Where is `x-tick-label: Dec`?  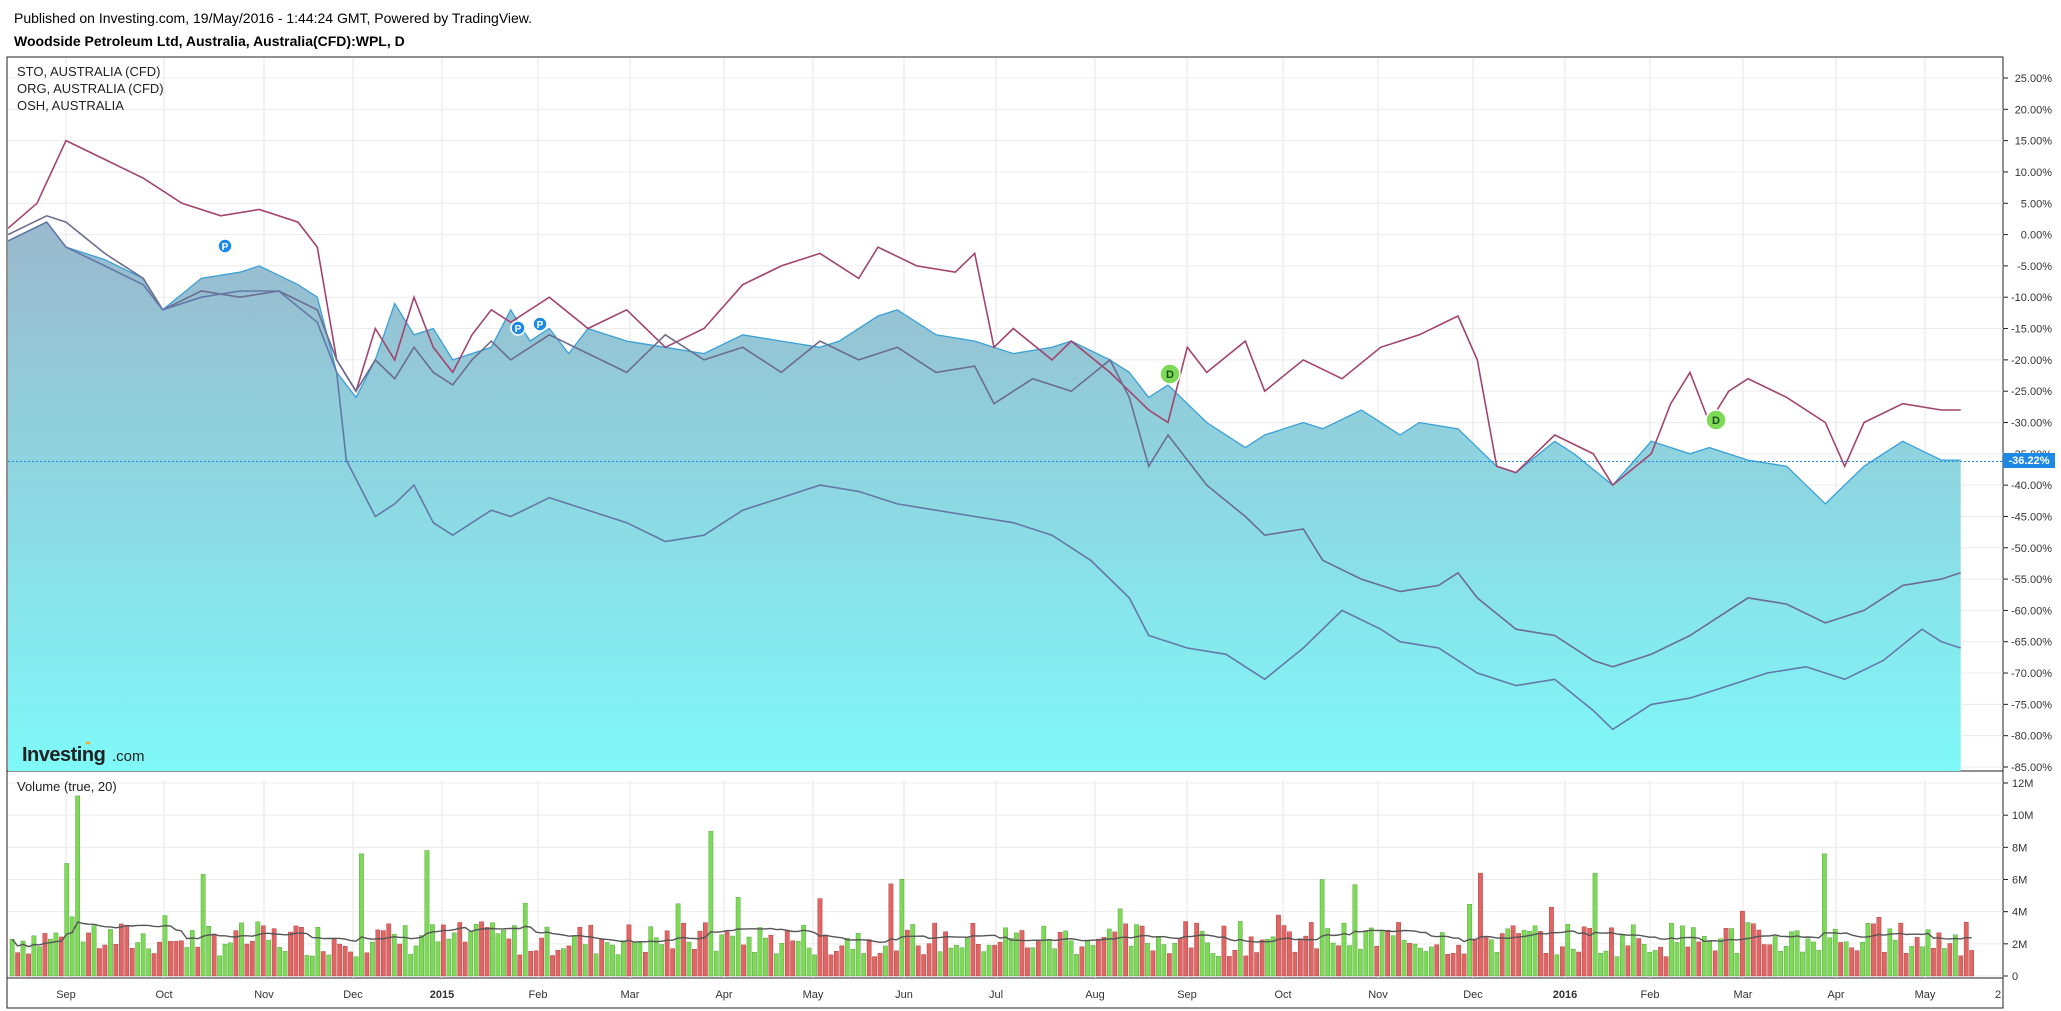 x-tick-label: Dec is located at coordinates (1473, 995).